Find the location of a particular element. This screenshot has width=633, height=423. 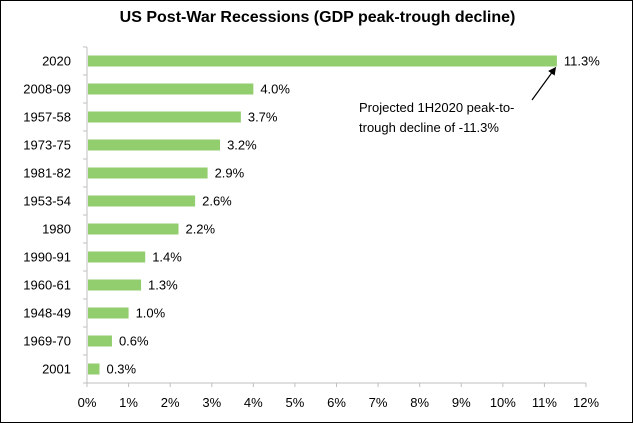

category-label: 2001 is located at coordinates (56, 369).